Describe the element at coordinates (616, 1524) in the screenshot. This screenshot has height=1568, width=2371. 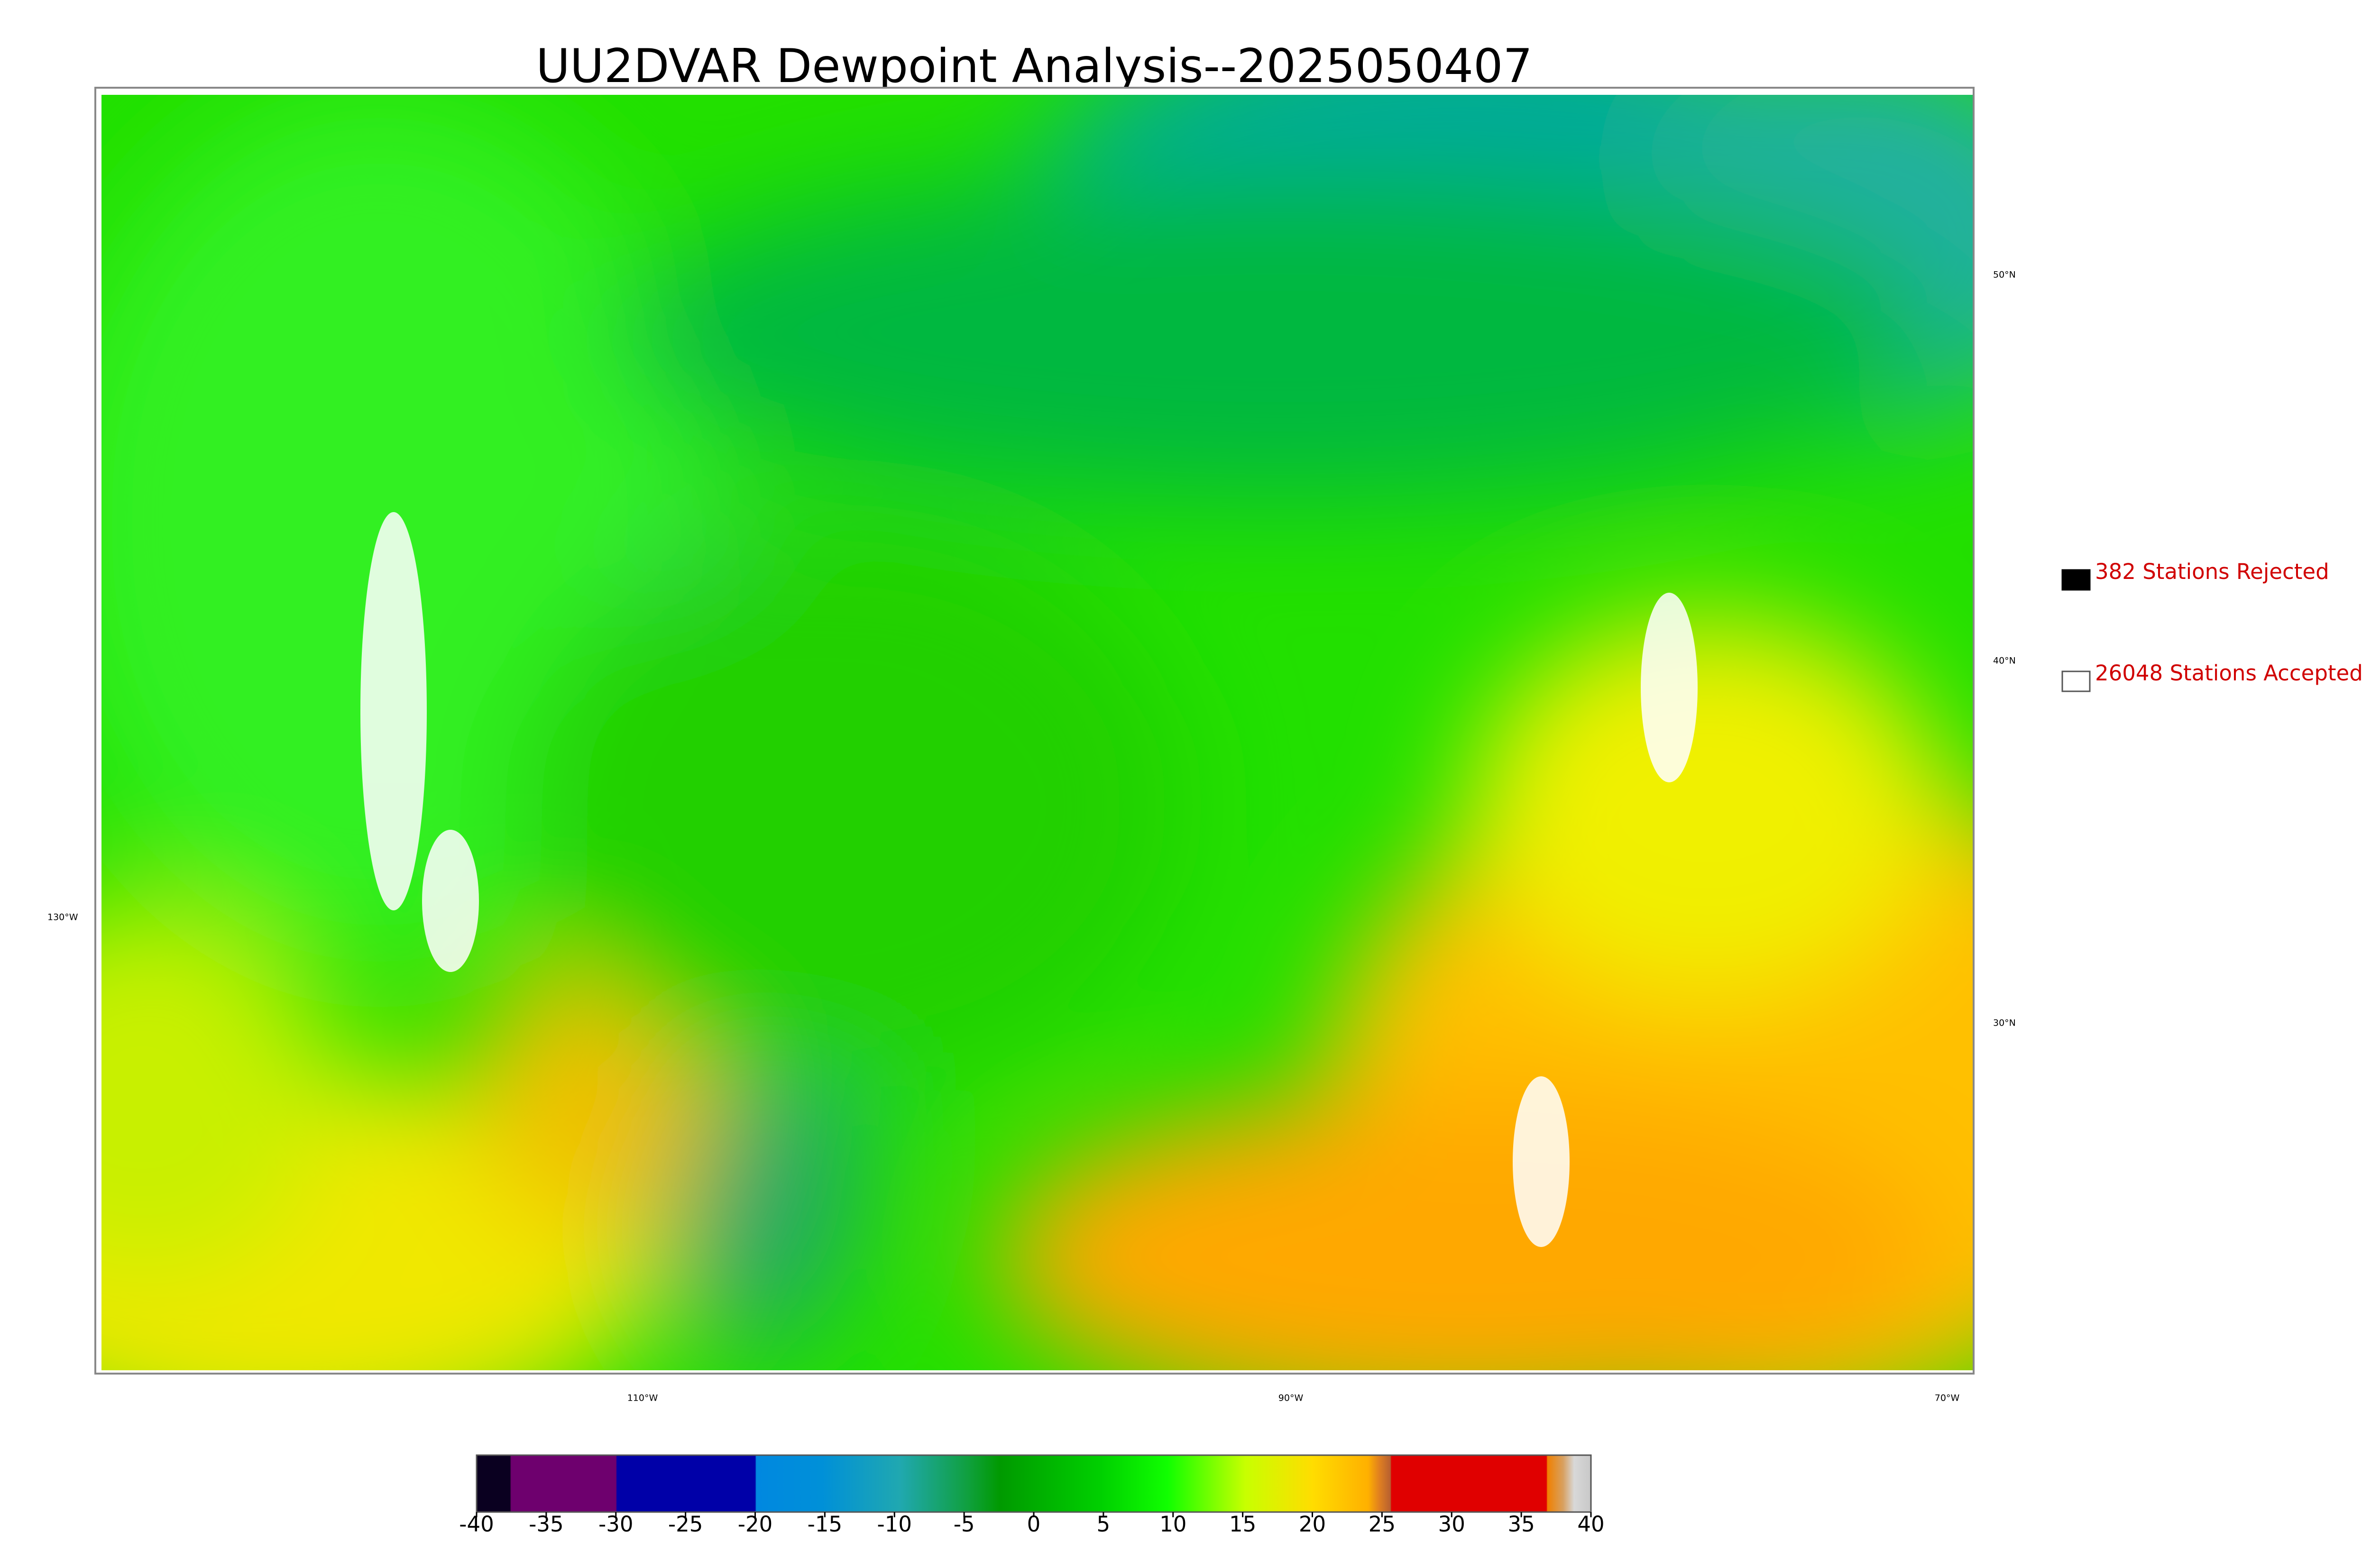
I see `colorbar-tick-label: -30` at that location.